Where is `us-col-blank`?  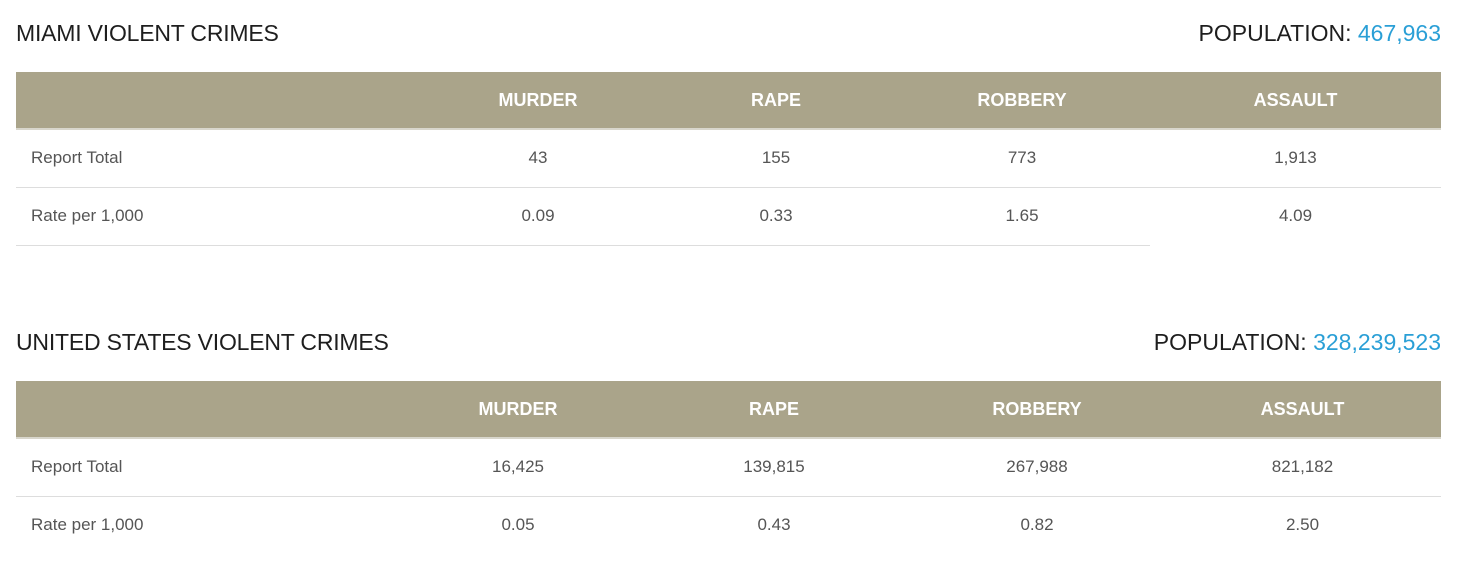 us-col-blank is located at coordinates (207, 410).